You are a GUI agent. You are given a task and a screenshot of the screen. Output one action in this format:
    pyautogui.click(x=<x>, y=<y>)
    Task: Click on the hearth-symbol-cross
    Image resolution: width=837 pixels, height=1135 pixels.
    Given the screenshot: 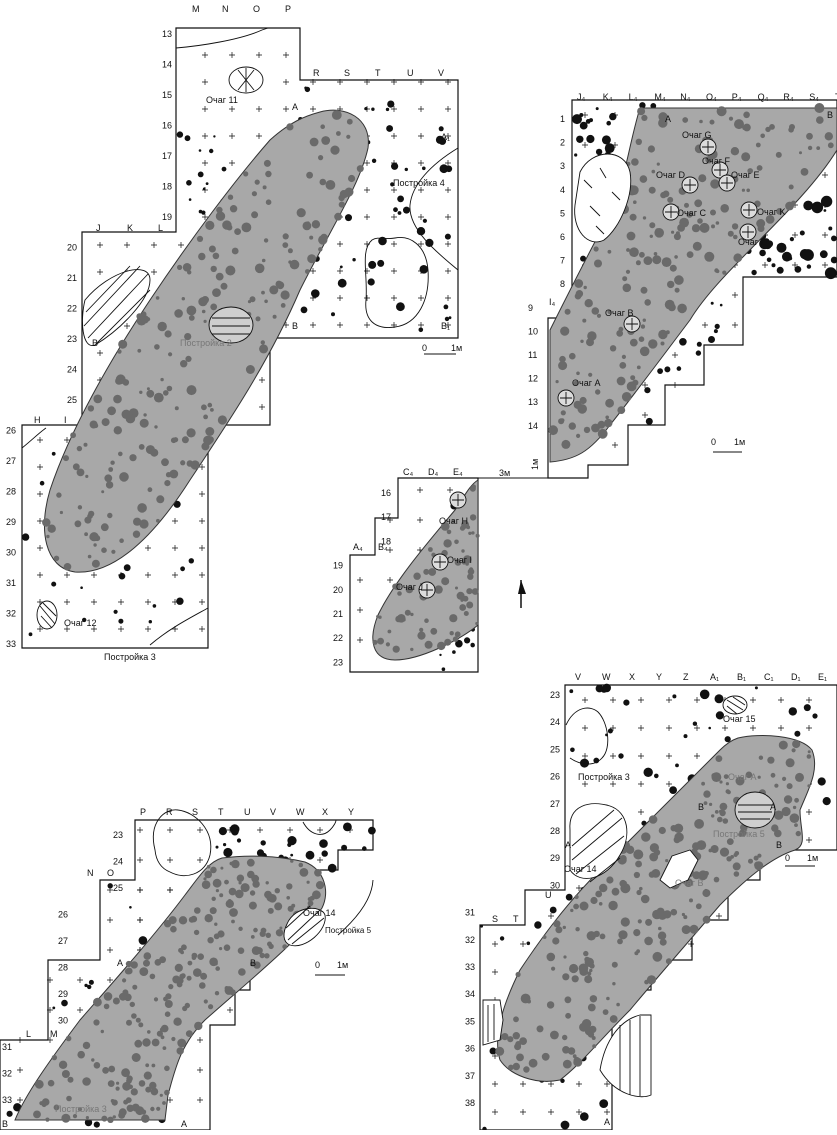 What is the action you would take?
    pyautogui.click(x=720, y=170)
    